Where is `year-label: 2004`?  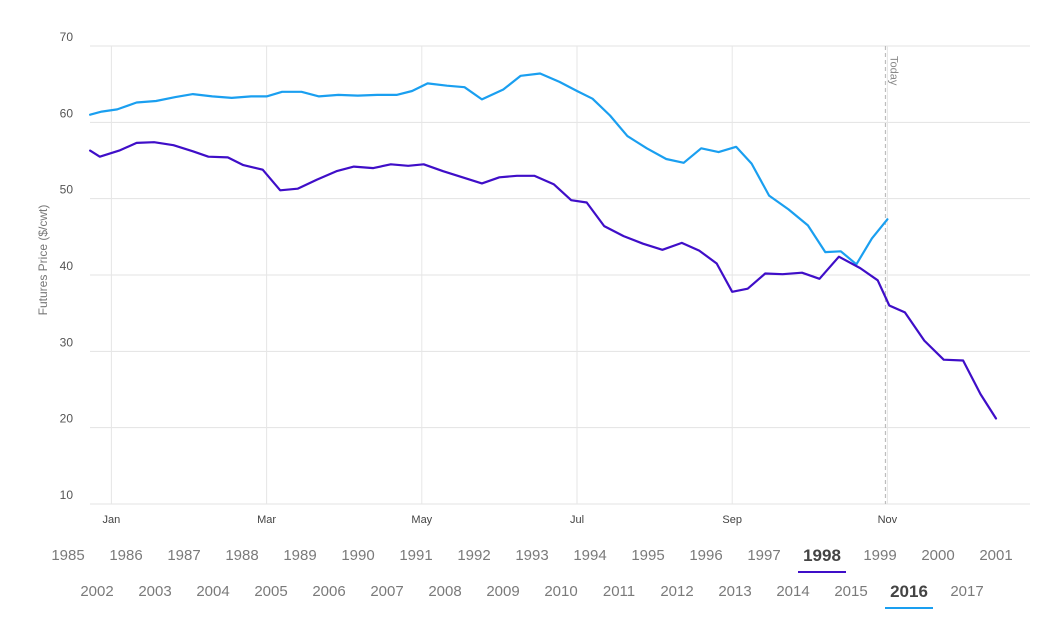 year-label: 2004 is located at coordinates (213, 591).